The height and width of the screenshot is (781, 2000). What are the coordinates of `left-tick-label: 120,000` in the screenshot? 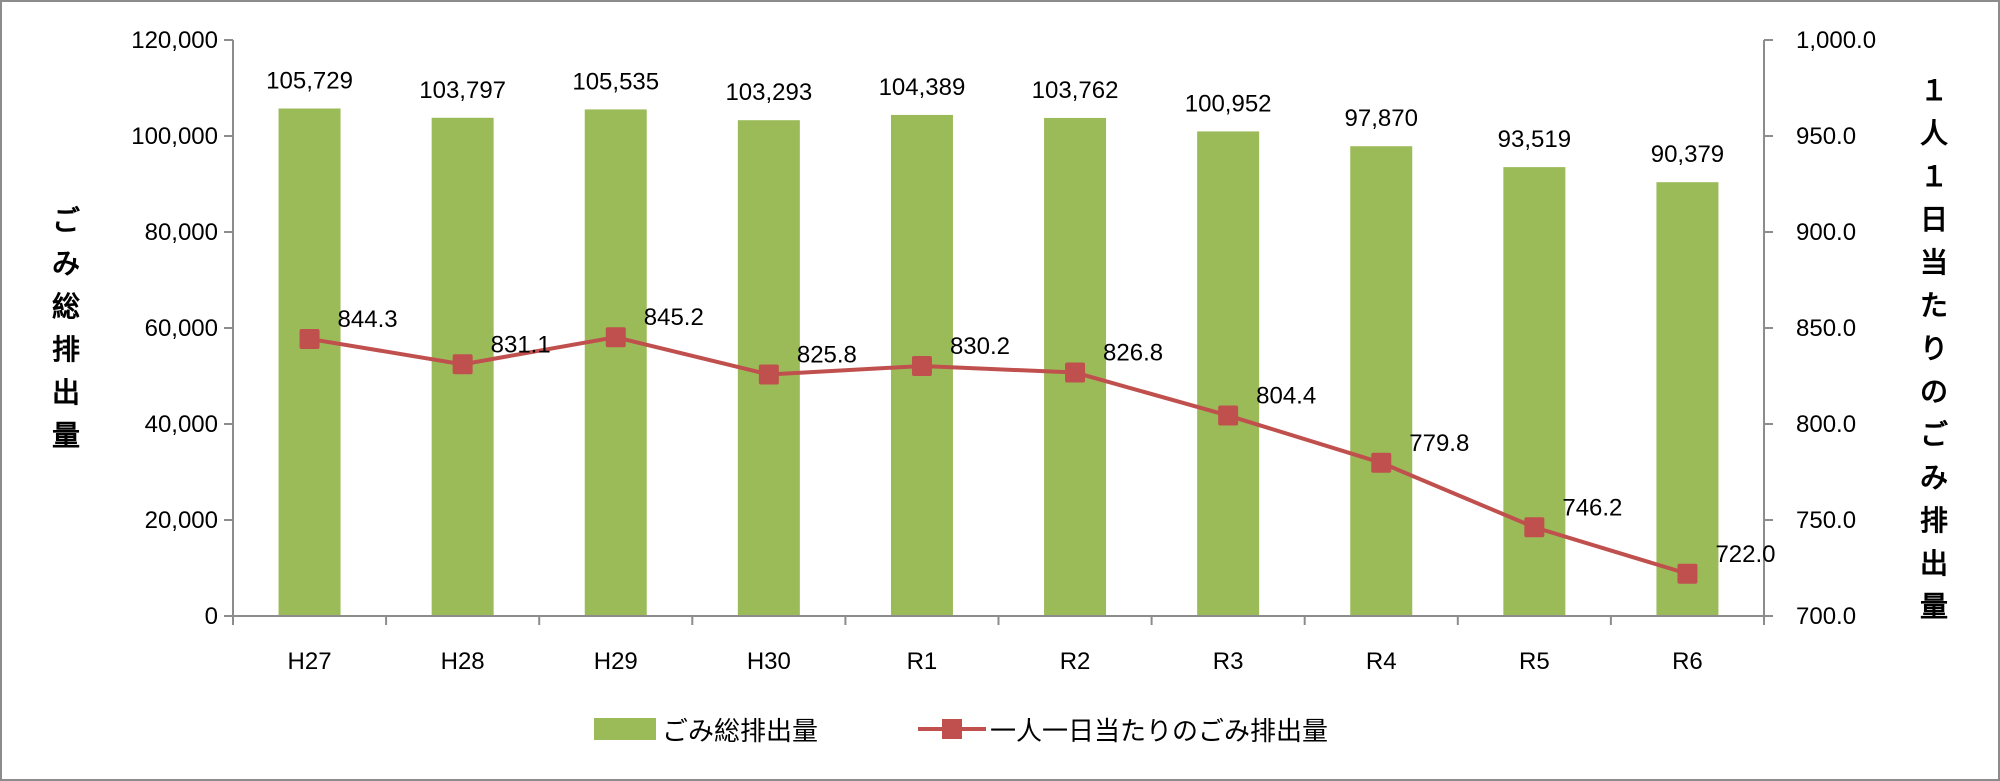 It's located at (174, 40).